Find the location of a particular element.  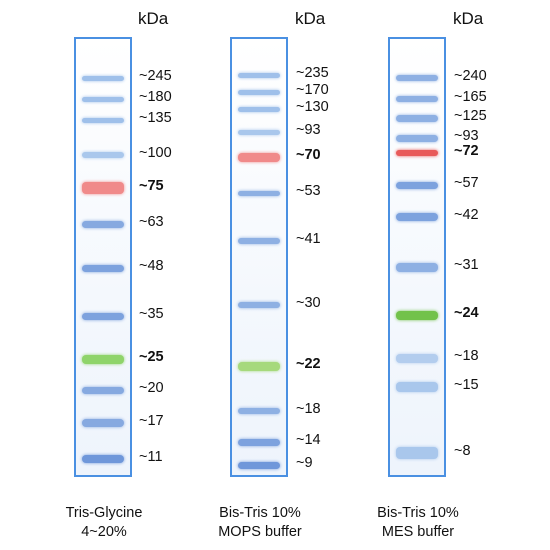

marker-label: ~15 is located at coordinates (466, 385).